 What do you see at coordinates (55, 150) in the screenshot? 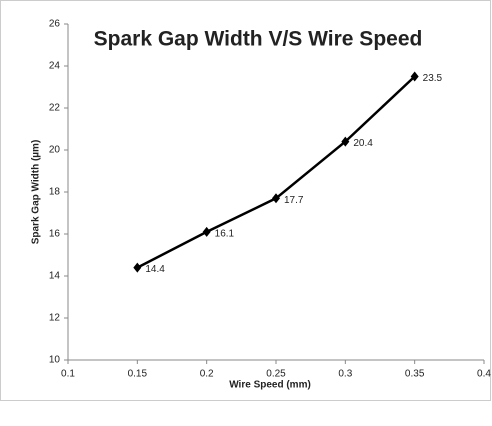
I see `y-tick-label: 20` at bounding box center [55, 150].